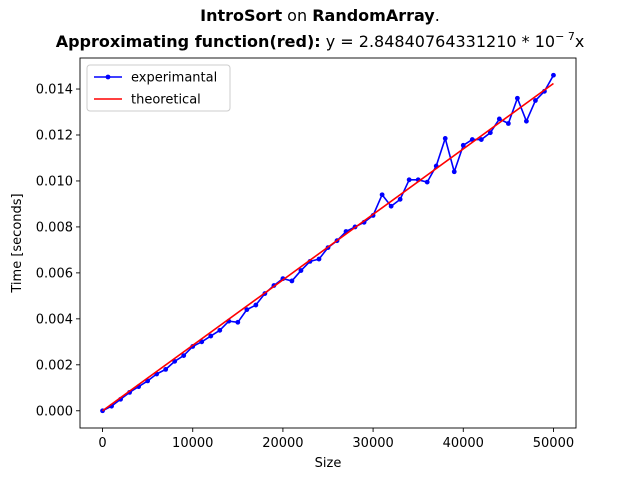 Image resolution: width=640 pixels, height=480 pixels. What do you see at coordinates (336, 439) in the screenshot?
I see `x-axis-ticks: 0 10000 20000 30000 40000 50000` at bounding box center [336, 439].